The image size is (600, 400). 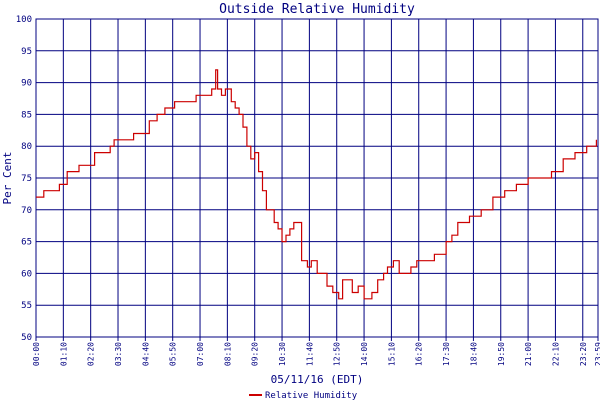 I want to click on y-axis-label: Per Cent, so click(x=7, y=178).